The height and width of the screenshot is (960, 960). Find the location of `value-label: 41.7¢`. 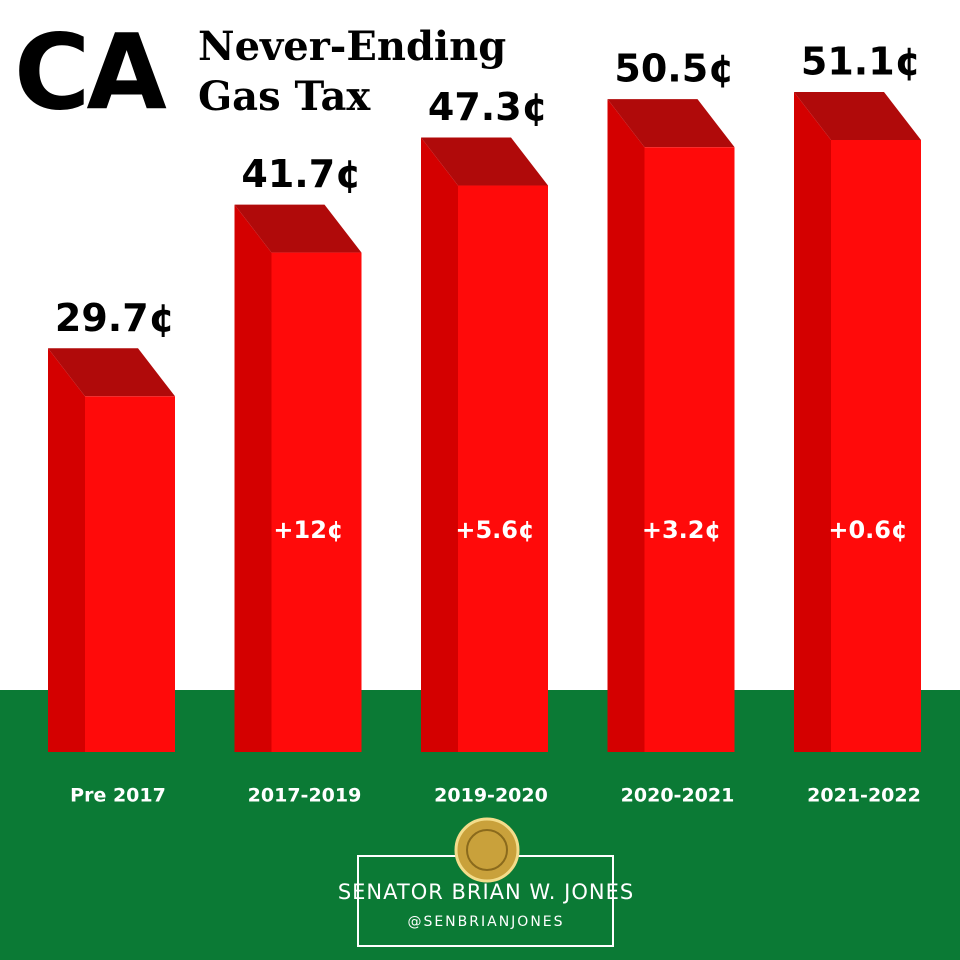

value-label: 41.7¢ is located at coordinates (301, 174).